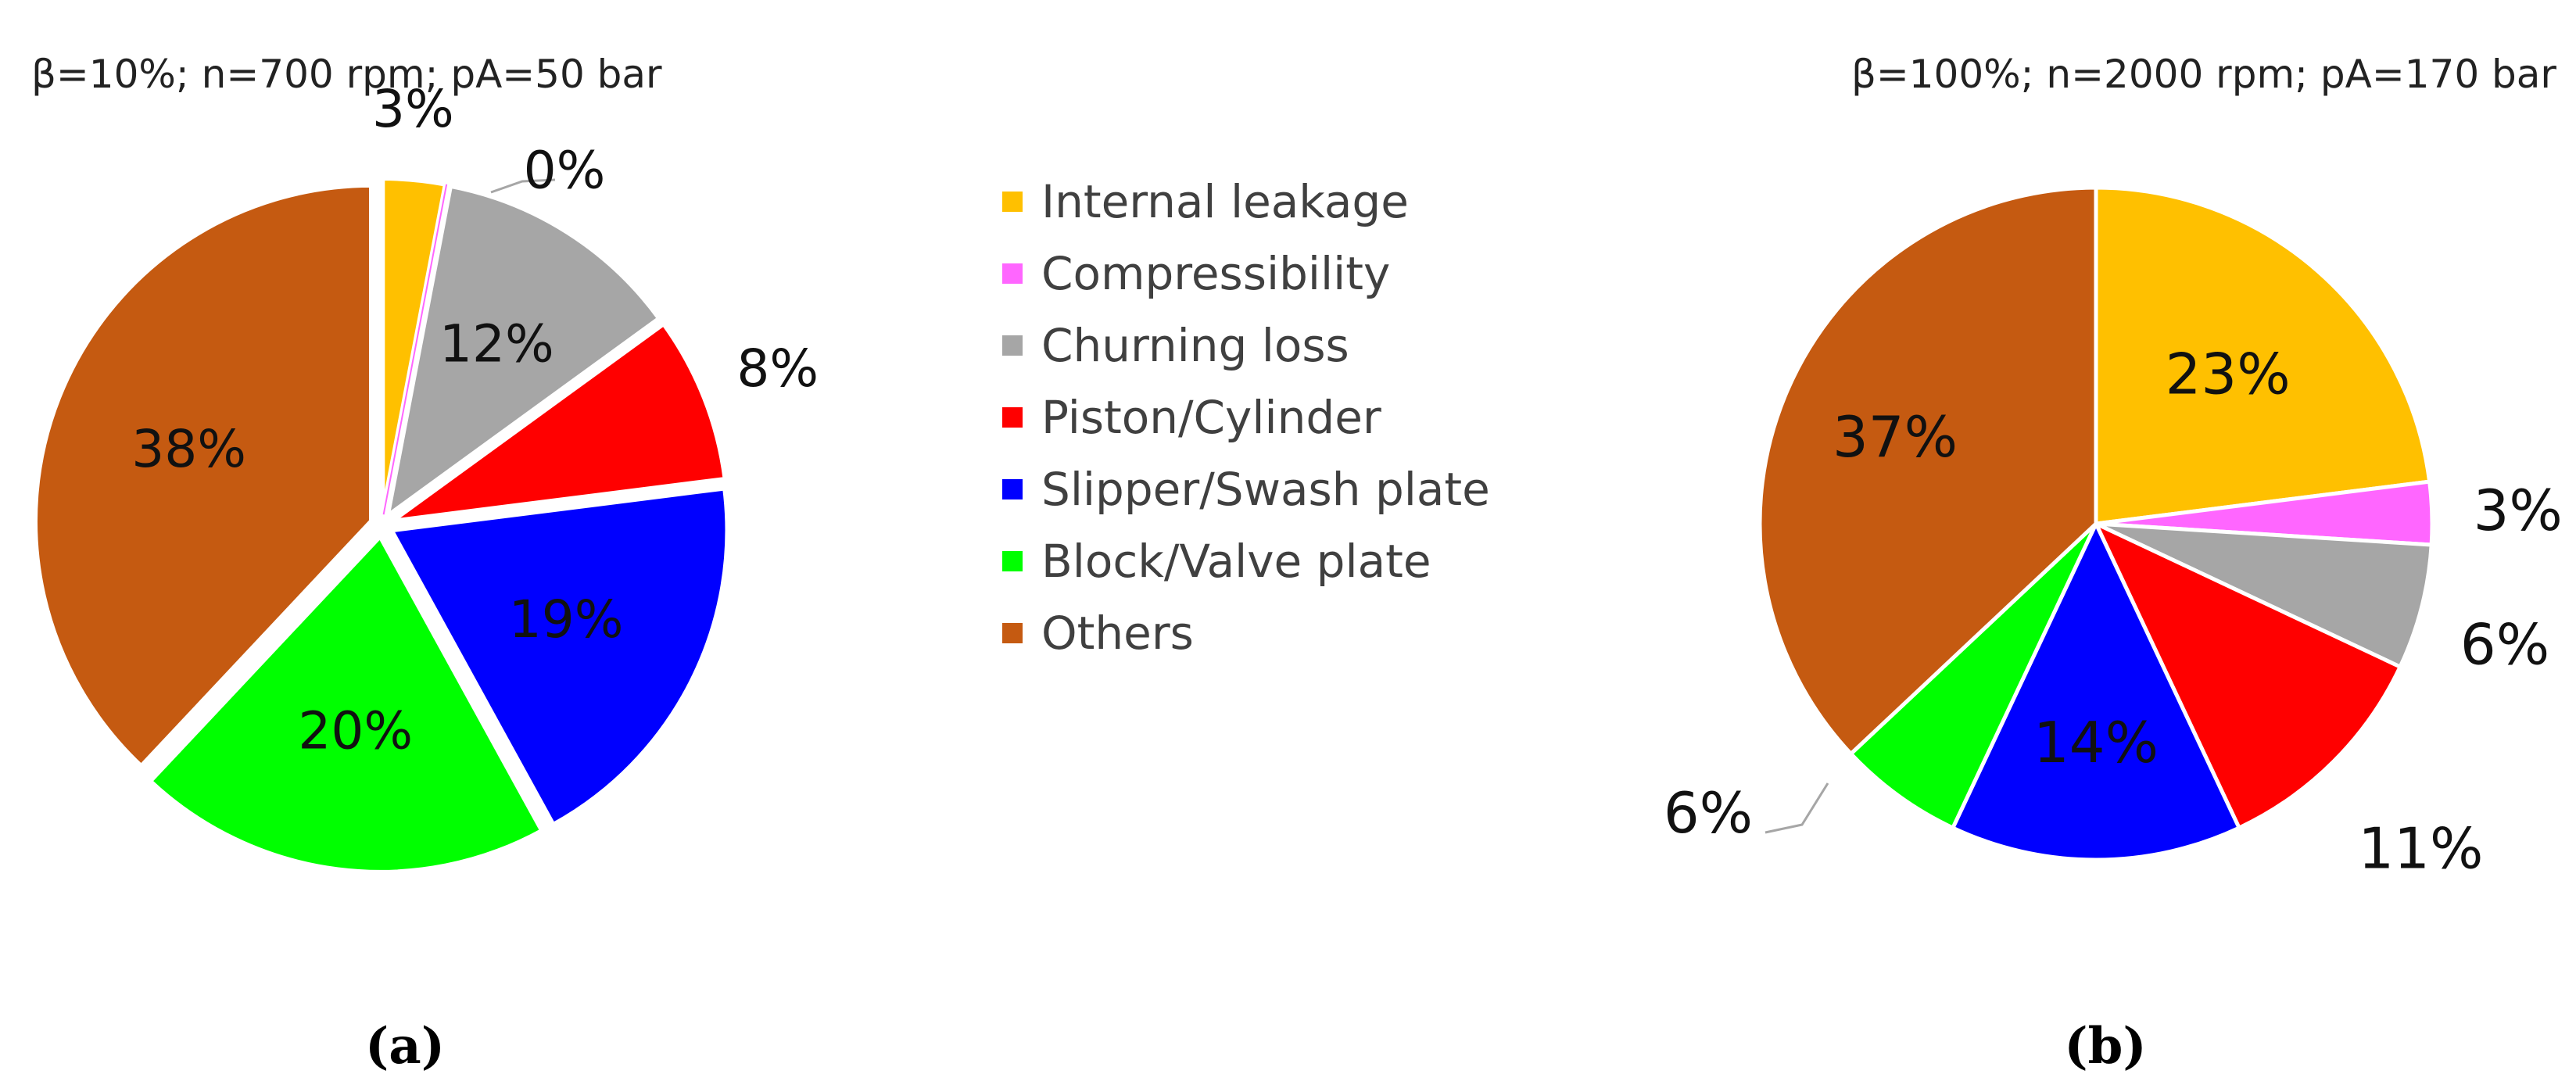 The height and width of the screenshot is (1092, 2576). I want to click on chart-a-label-block-valve-plate: 20%, so click(355, 730).